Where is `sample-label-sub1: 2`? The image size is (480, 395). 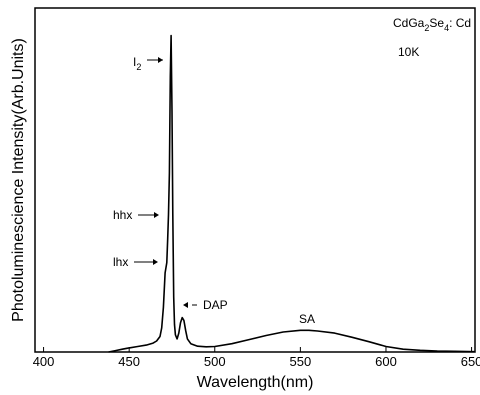 sample-label-sub1: 2 is located at coordinates (426, 28).